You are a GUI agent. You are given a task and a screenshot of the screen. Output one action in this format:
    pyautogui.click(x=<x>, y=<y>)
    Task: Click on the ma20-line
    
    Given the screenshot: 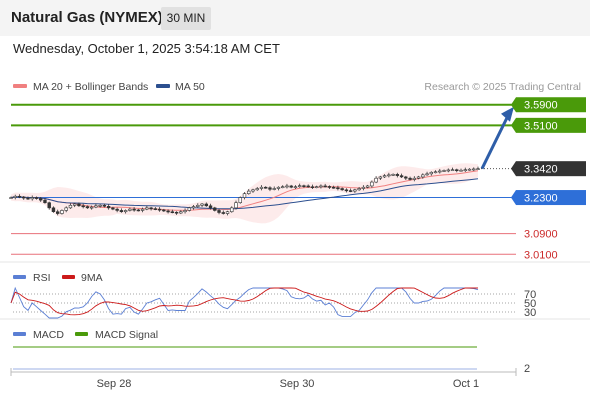 What is the action you would take?
    pyautogui.click(x=244, y=190)
    